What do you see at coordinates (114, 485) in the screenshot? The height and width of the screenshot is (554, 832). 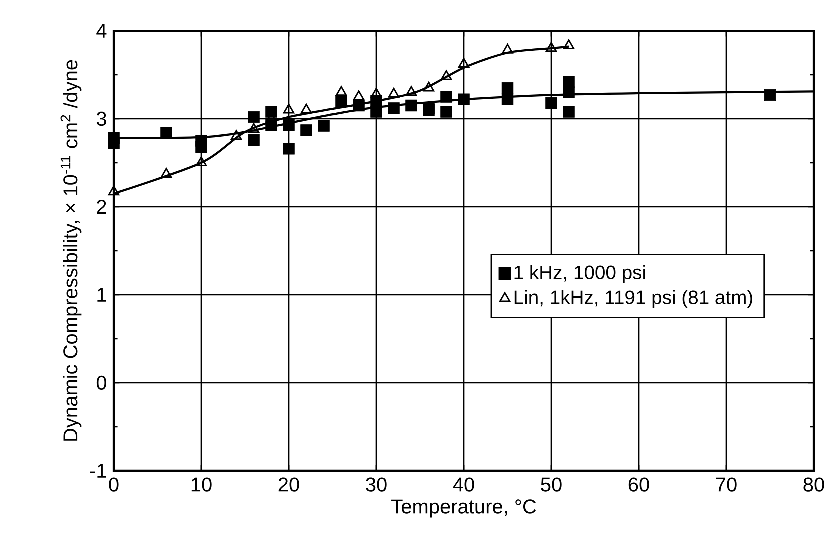 I see `x-tick-label: 0` at bounding box center [114, 485].